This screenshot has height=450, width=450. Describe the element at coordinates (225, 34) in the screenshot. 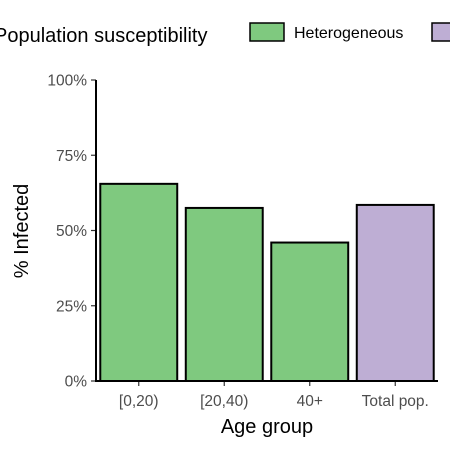

I see `legend: Population susceptibility Heterogeneous` at that location.